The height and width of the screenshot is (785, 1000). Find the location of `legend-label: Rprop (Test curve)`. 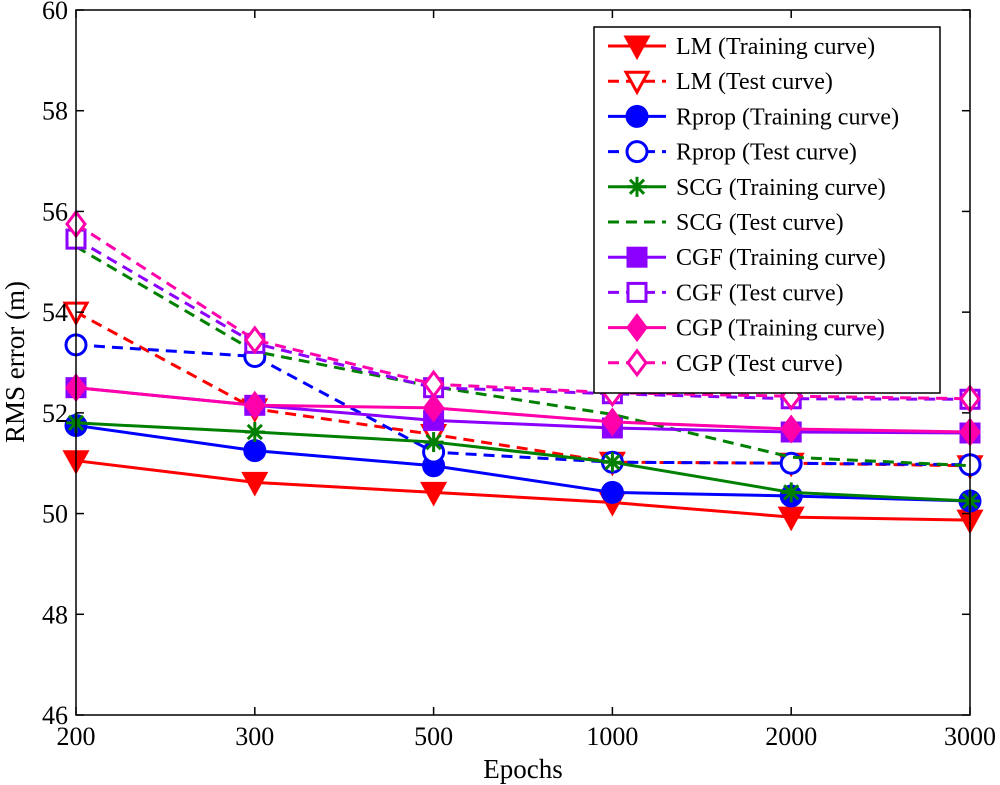

legend-label: Rprop (Test curve) is located at coordinates (766, 153).